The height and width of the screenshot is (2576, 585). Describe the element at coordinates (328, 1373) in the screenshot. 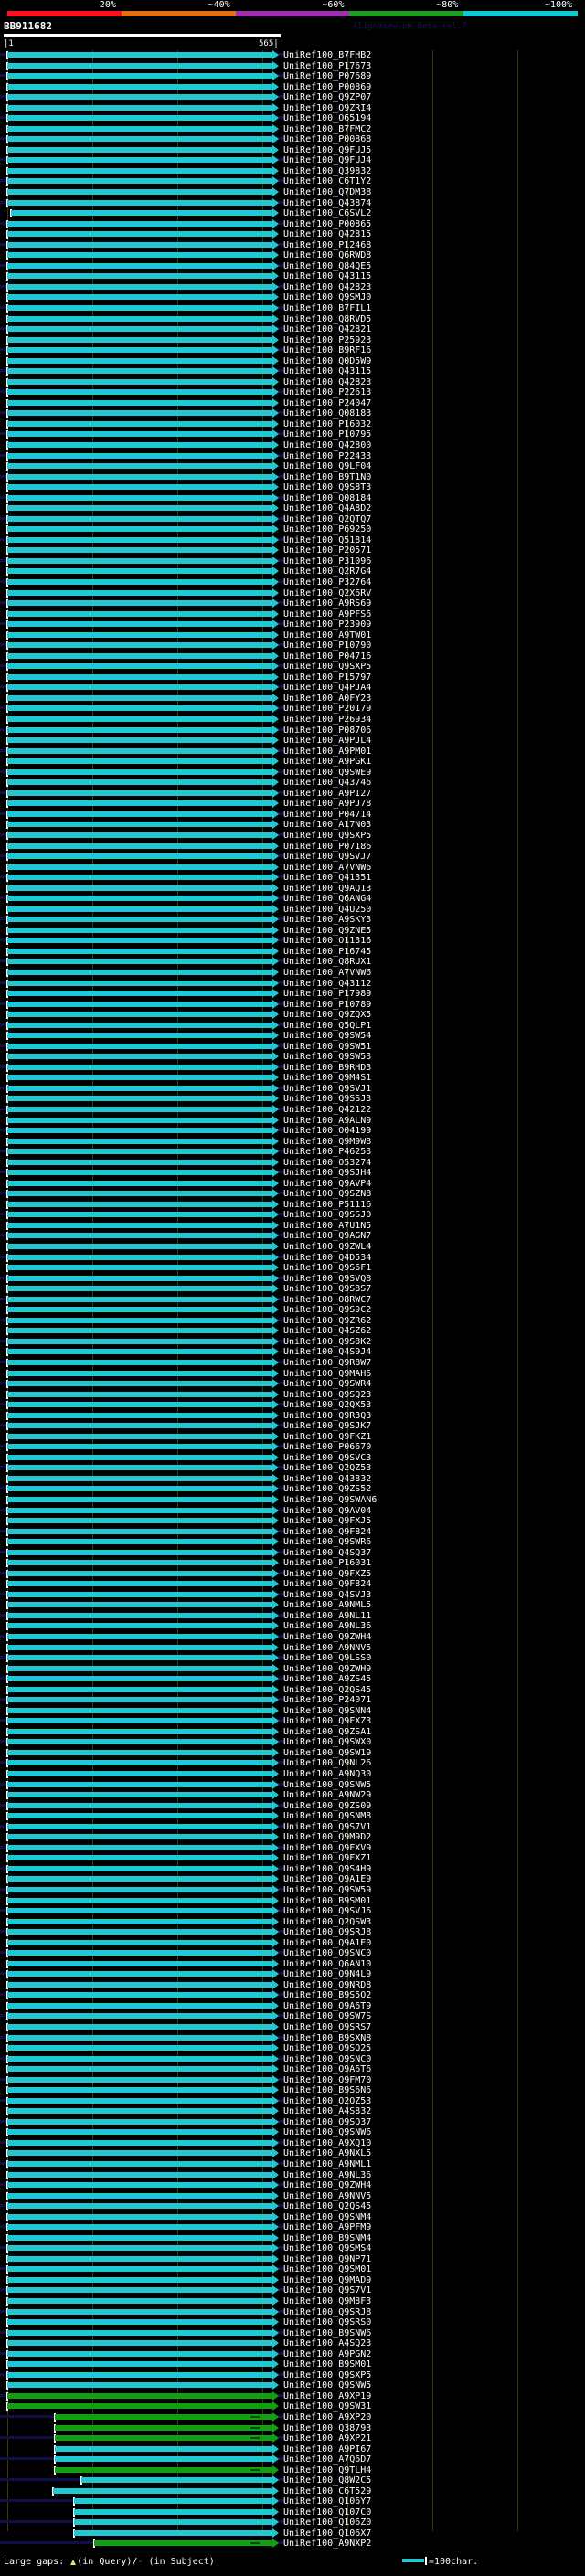

I see `subject-id-label: UniRef100_Q9MAH6` at that location.